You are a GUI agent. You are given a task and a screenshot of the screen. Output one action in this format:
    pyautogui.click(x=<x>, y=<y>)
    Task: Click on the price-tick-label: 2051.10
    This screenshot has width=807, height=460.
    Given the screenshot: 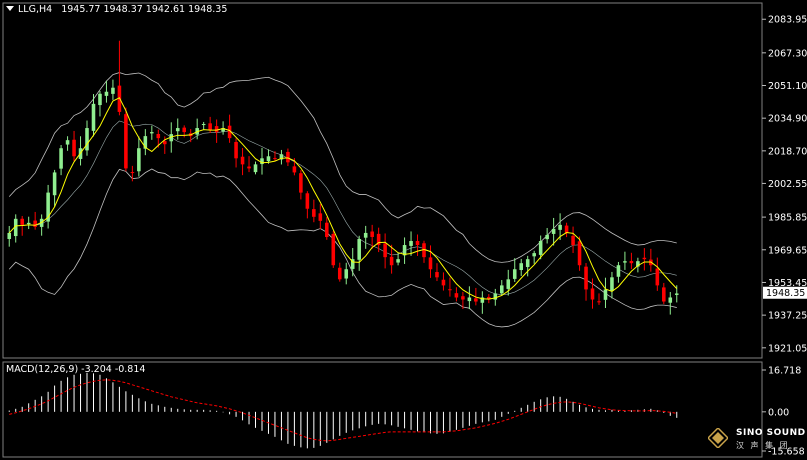 What is the action you would take?
    pyautogui.click(x=787, y=86)
    